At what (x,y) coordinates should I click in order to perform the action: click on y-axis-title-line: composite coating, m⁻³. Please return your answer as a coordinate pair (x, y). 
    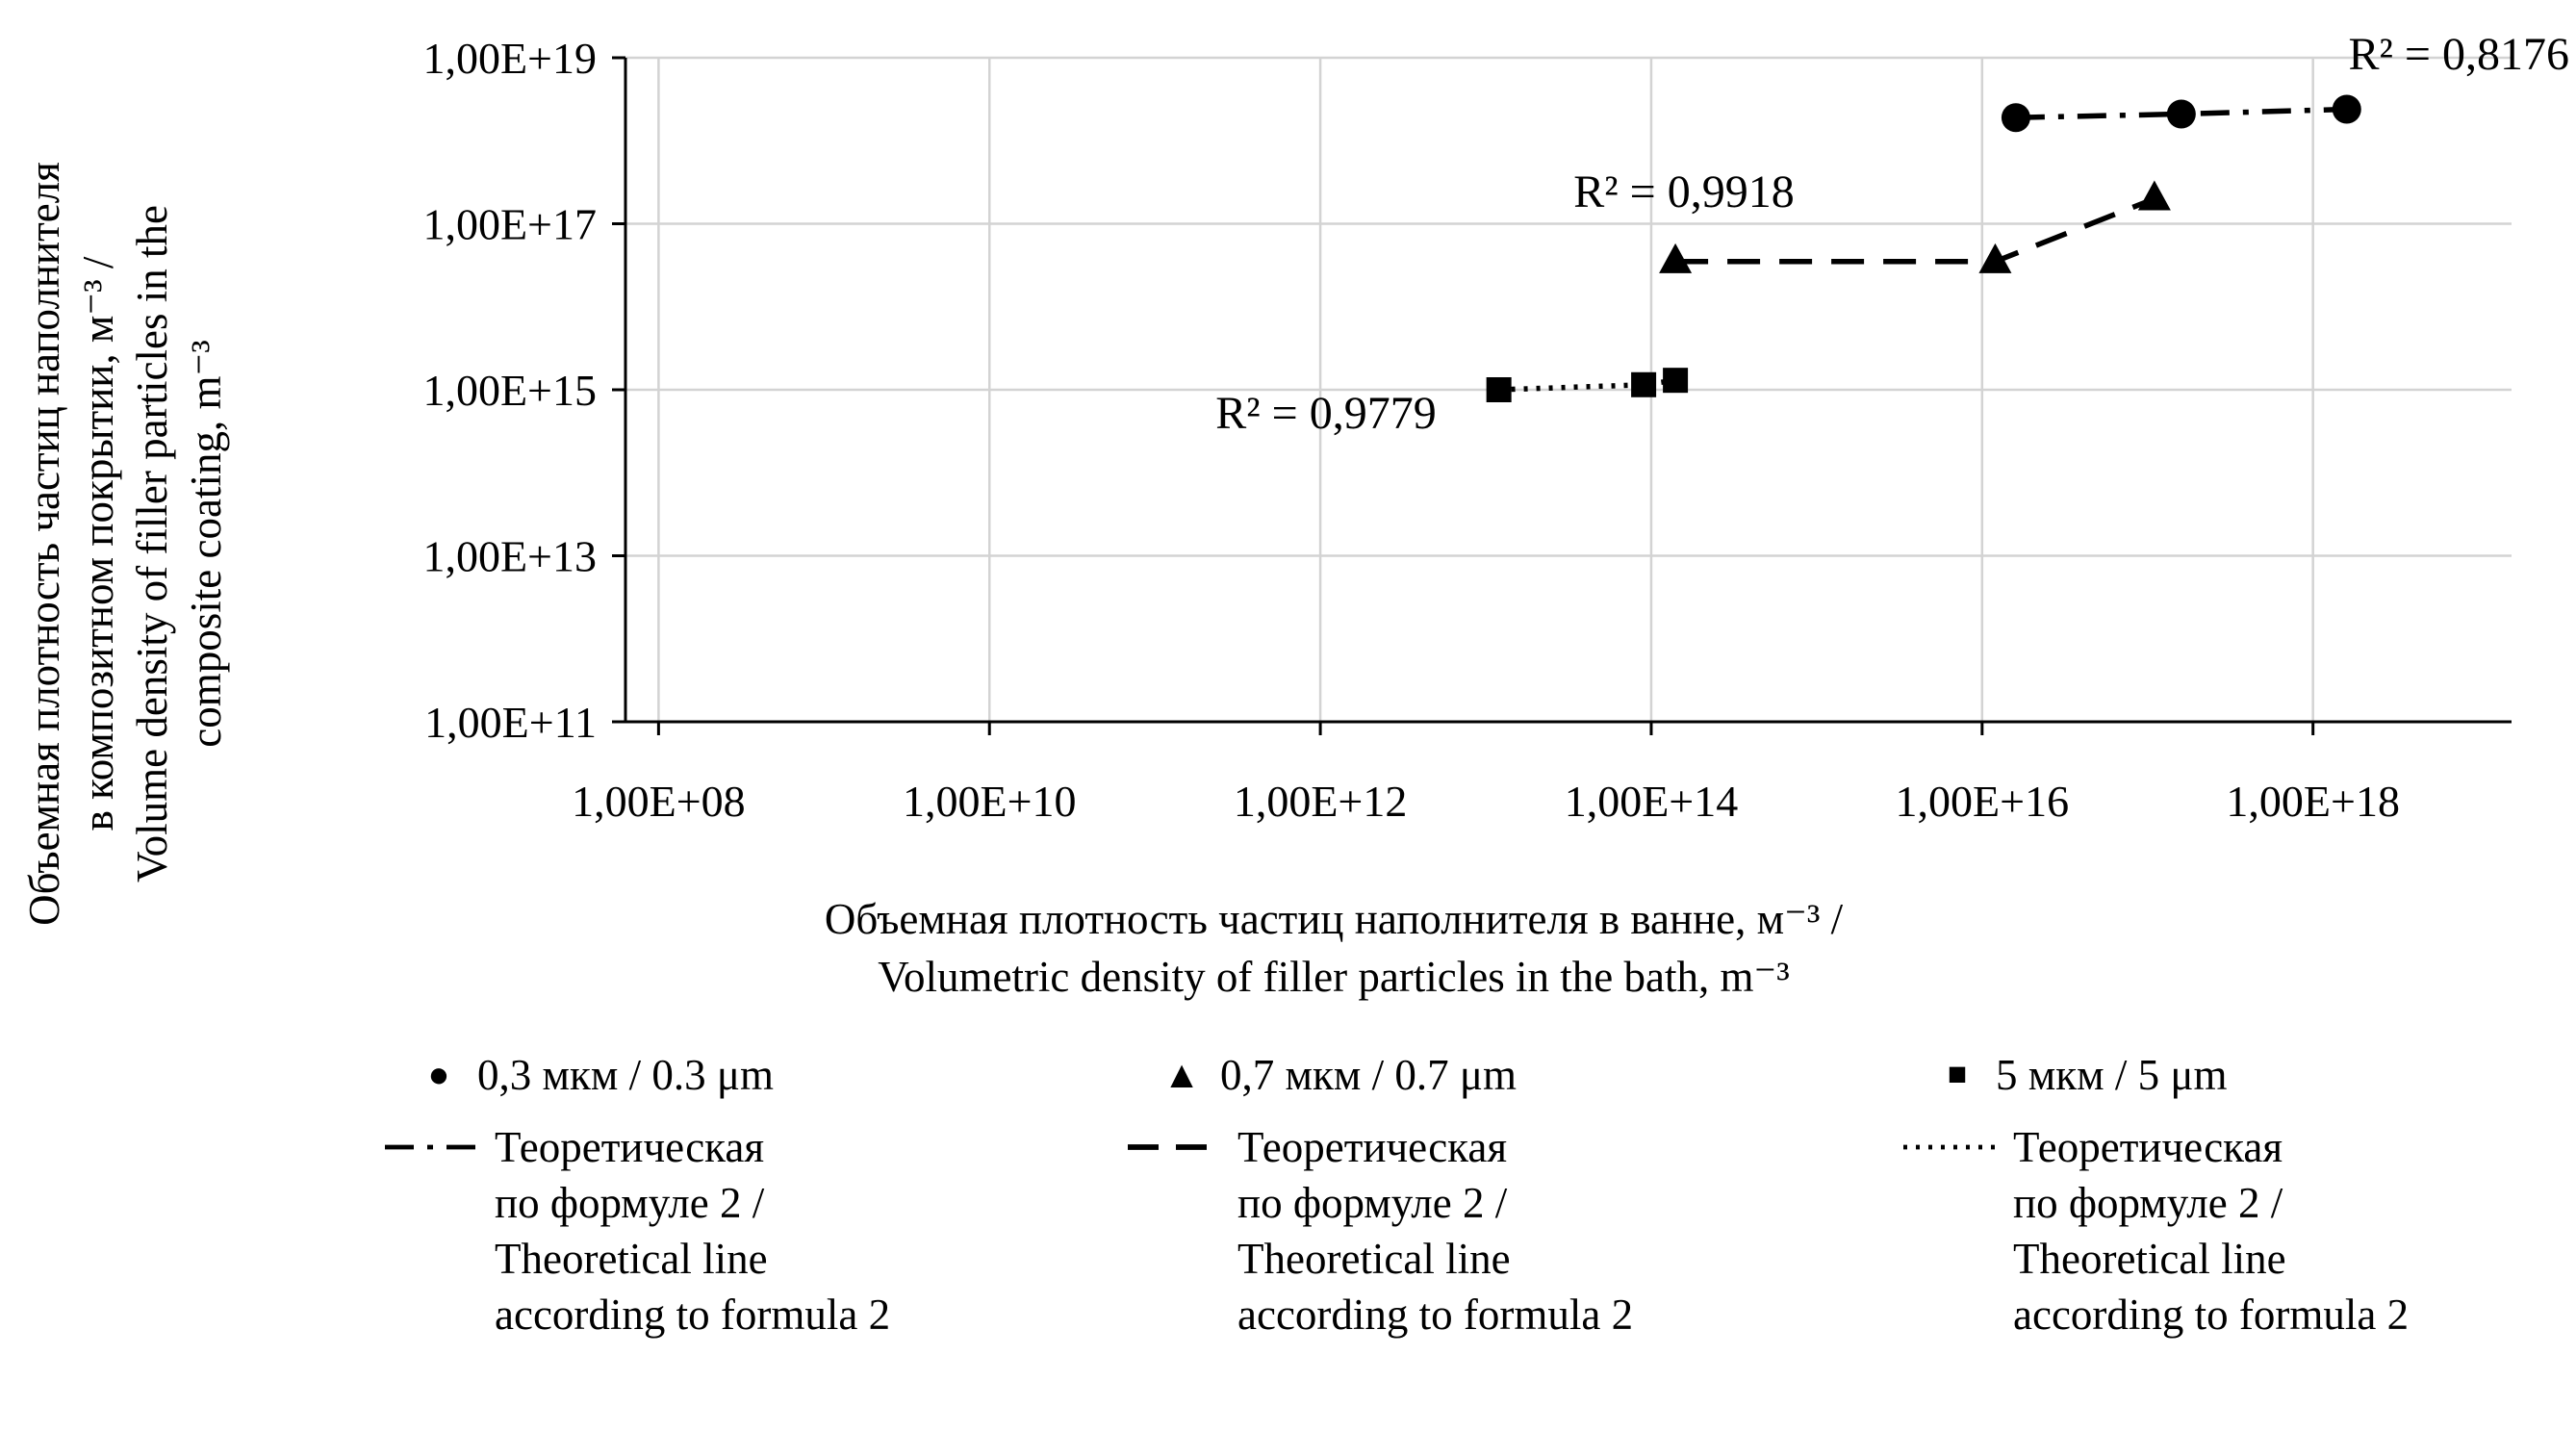
    Looking at the image, I should click on (206, 544).